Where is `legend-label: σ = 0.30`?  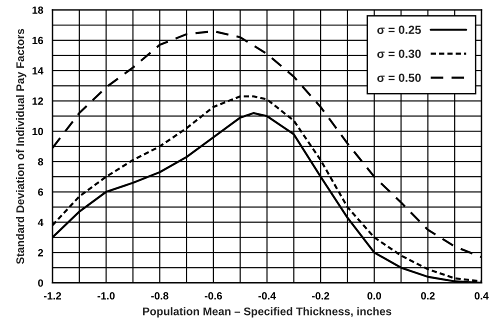 legend-label: σ = 0.30 is located at coordinates (399, 54).